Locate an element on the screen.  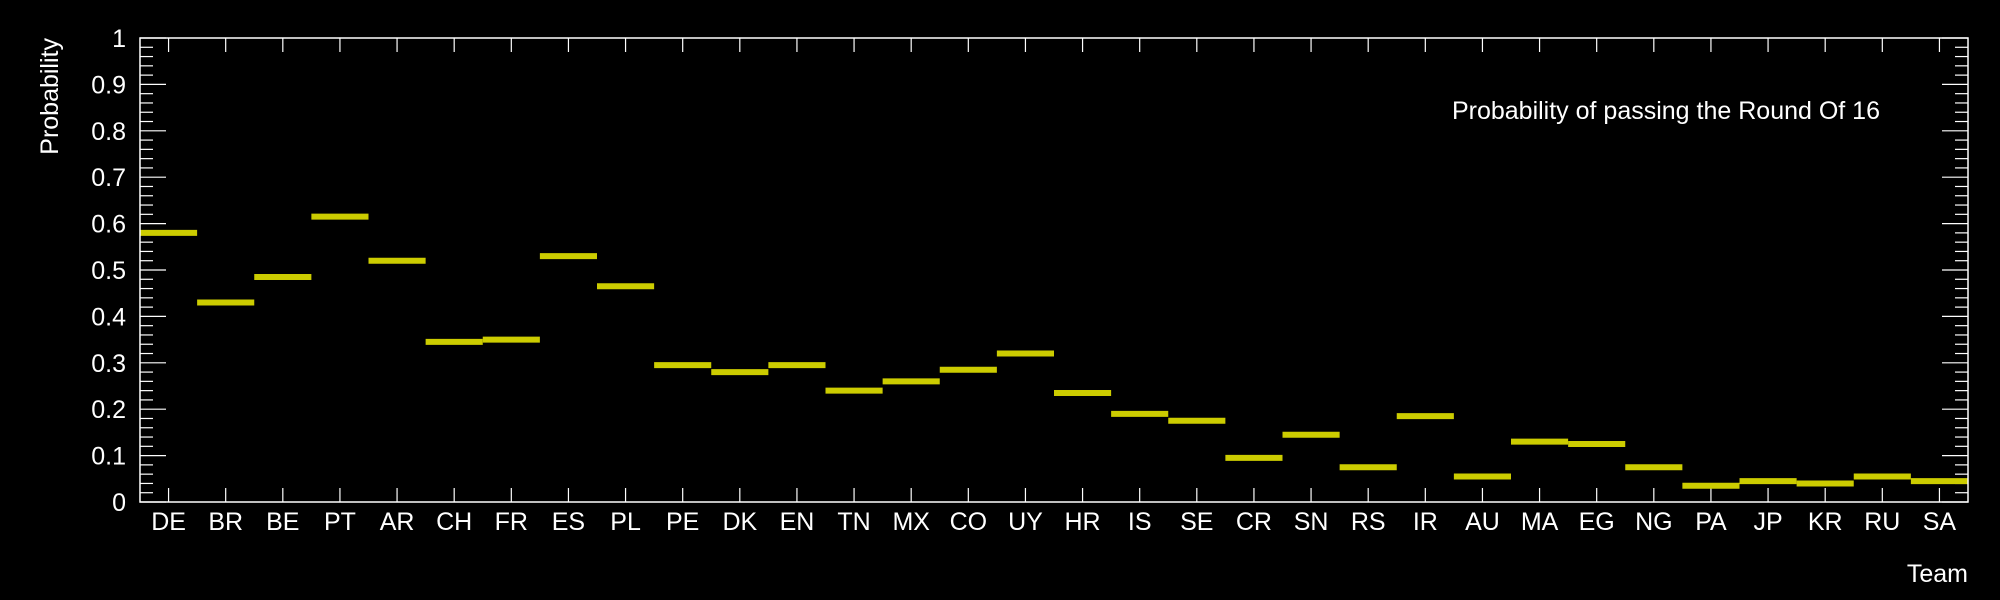
x-tick-label: RU is located at coordinates (1882, 522).